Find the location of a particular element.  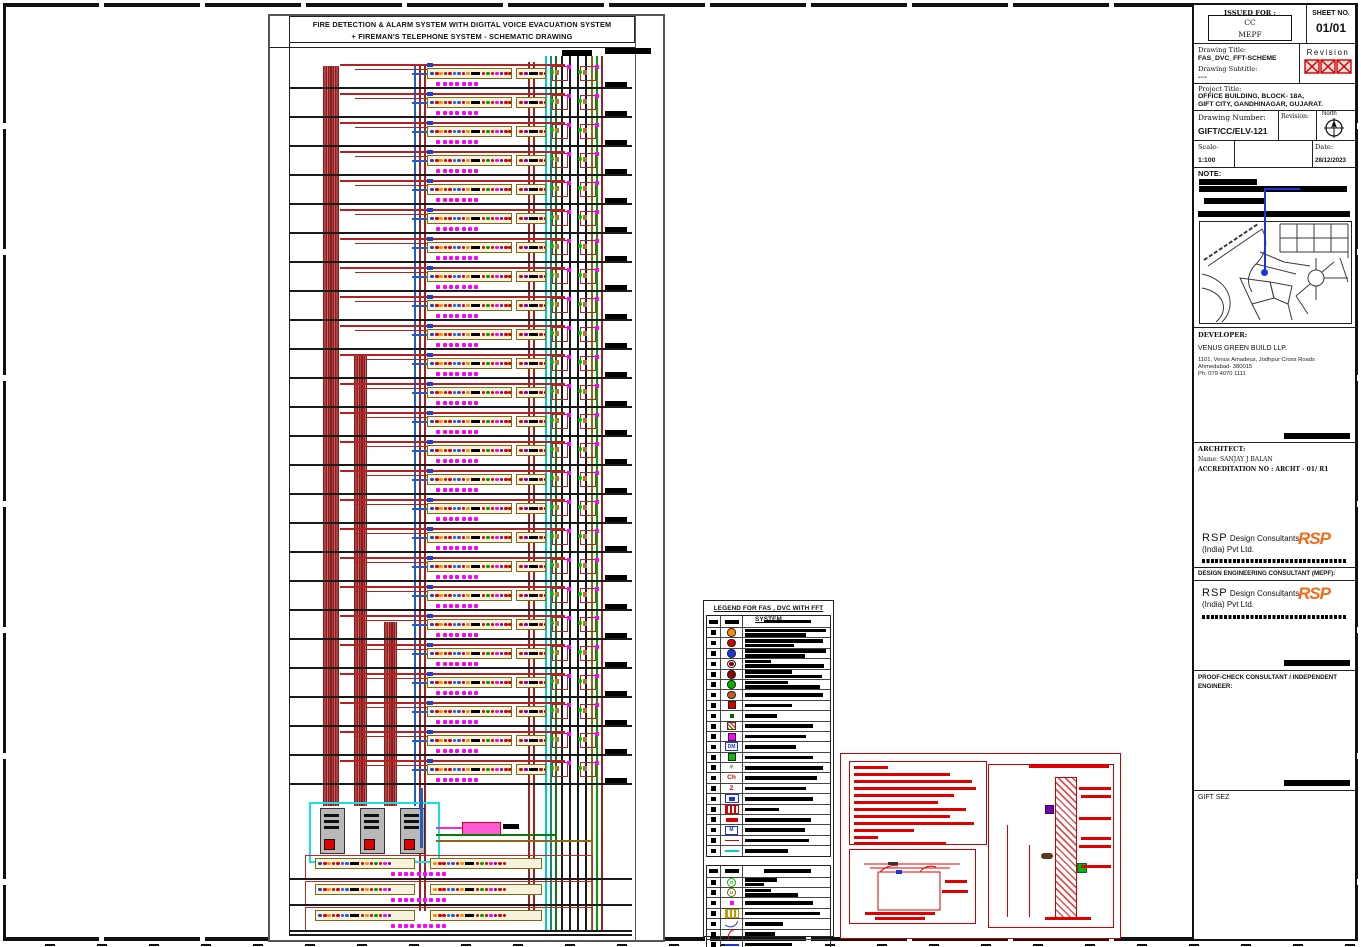

rsp2-line2: (India) Pvt Ltd. is located at coordinates (1228, 604).